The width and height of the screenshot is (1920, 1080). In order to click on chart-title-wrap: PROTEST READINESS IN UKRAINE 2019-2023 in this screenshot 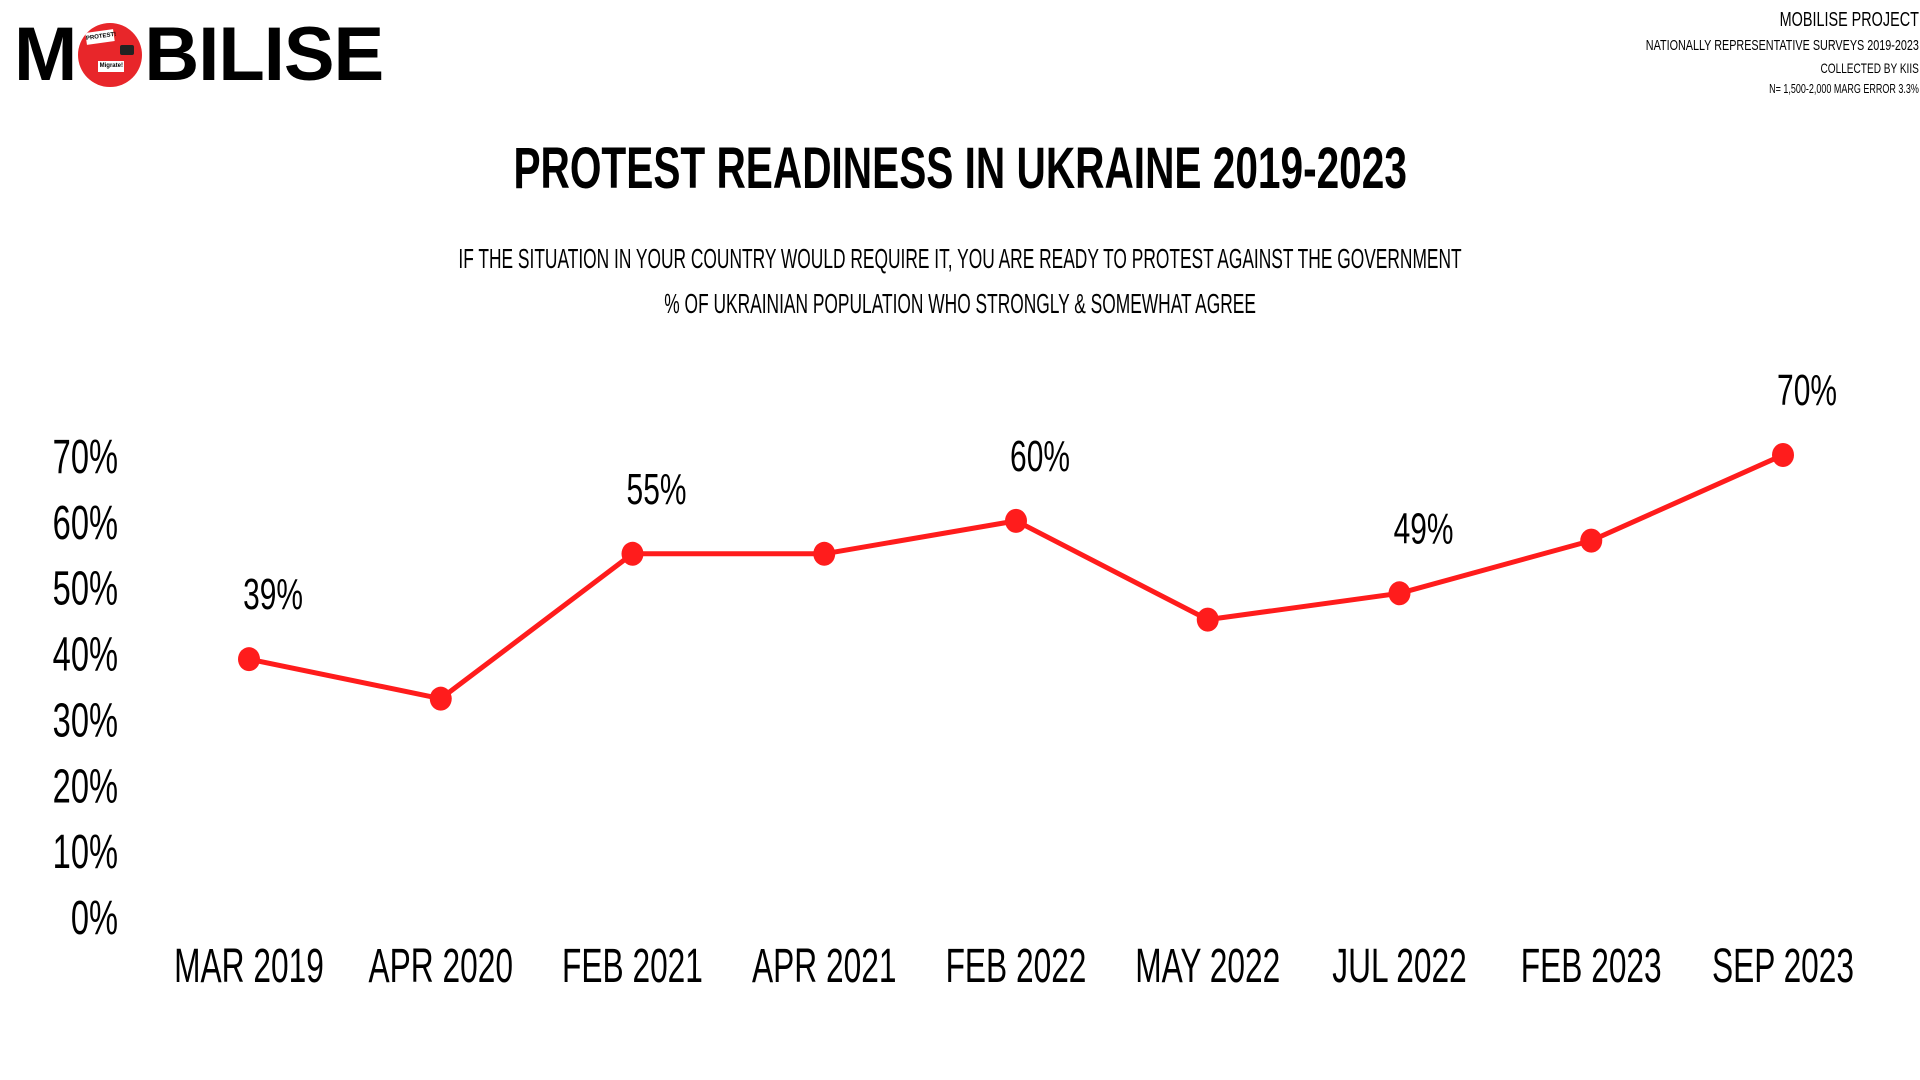, I will do `click(960, 169)`.